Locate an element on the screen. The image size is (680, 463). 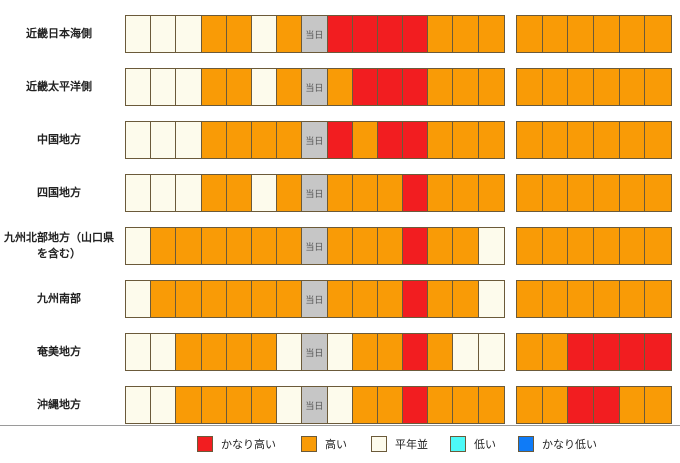
region-label: 近畿日本海側 is located at coordinates (59, 33).